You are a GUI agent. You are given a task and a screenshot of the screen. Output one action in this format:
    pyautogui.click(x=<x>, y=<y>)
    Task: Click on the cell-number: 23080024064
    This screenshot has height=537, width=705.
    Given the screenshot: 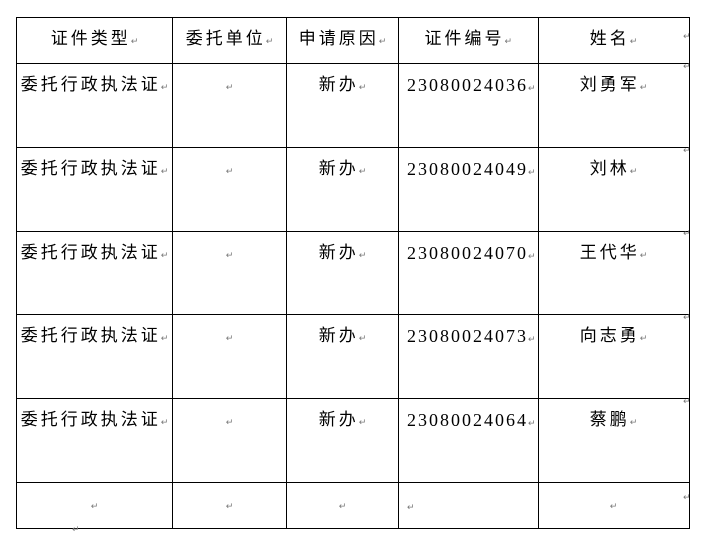 What is the action you would take?
    pyautogui.click(x=468, y=440)
    